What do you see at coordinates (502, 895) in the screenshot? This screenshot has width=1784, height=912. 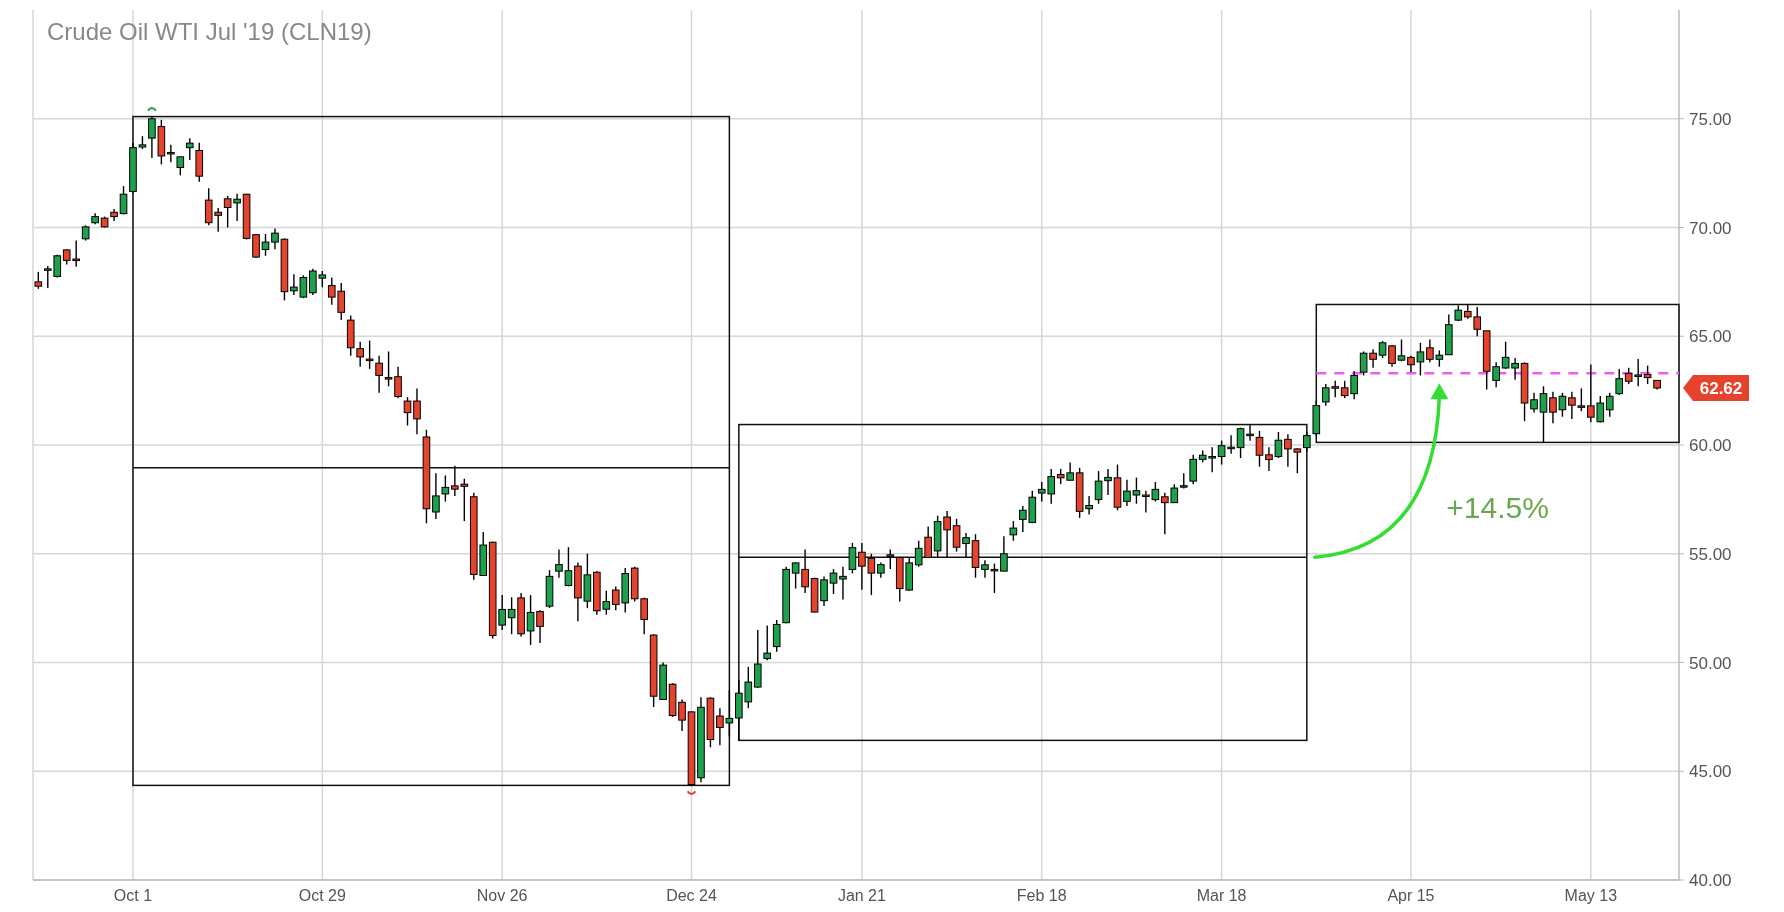 I see `x-tick-label: Nov 26` at bounding box center [502, 895].